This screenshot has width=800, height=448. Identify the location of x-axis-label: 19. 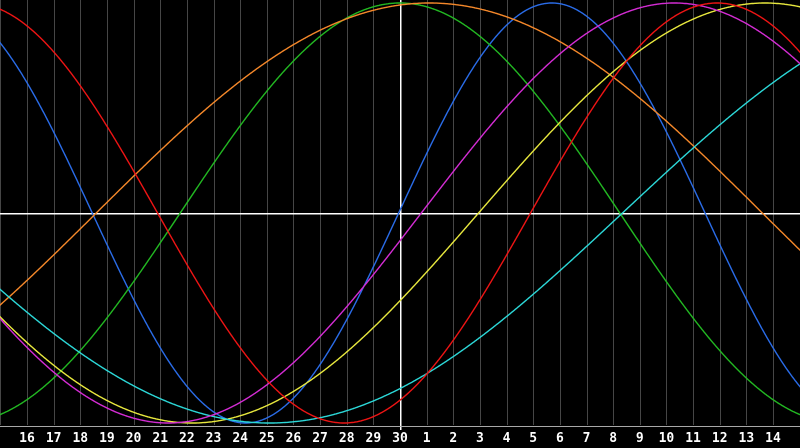
(107, 438).